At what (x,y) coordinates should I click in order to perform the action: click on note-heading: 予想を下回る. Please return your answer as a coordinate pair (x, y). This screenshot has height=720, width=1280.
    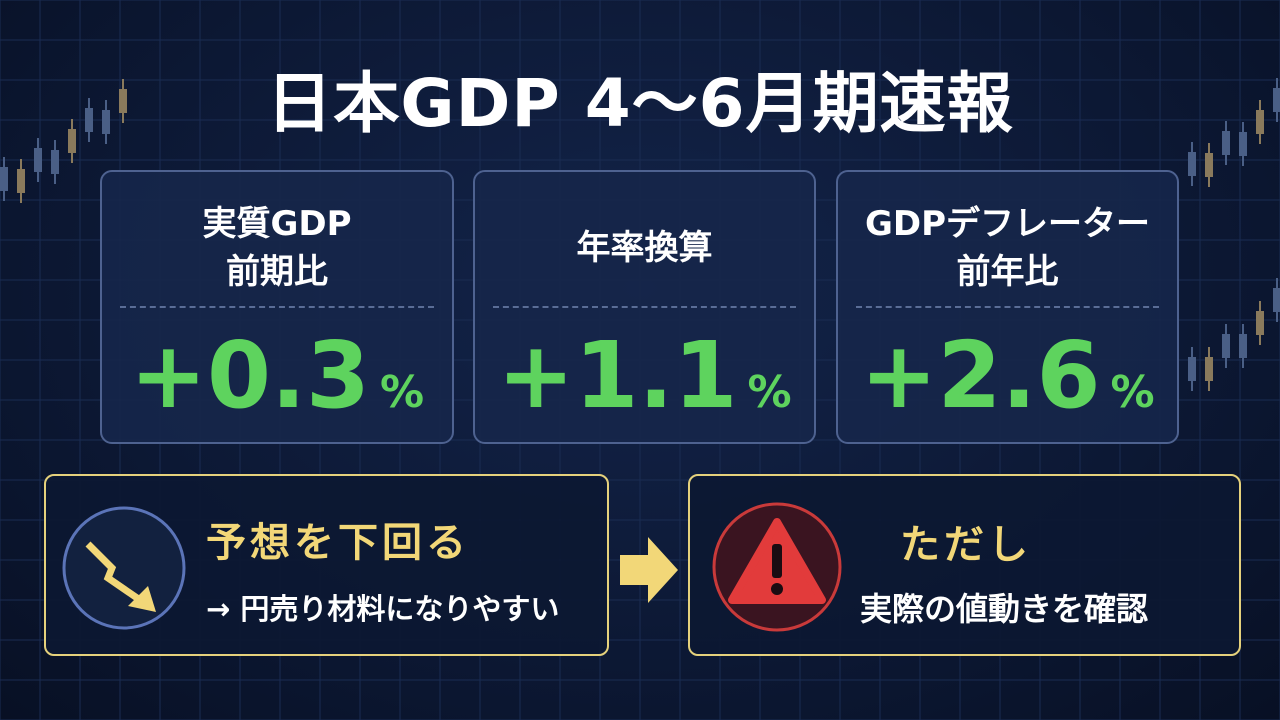
    Looking at the image, I should click on (338, 543).